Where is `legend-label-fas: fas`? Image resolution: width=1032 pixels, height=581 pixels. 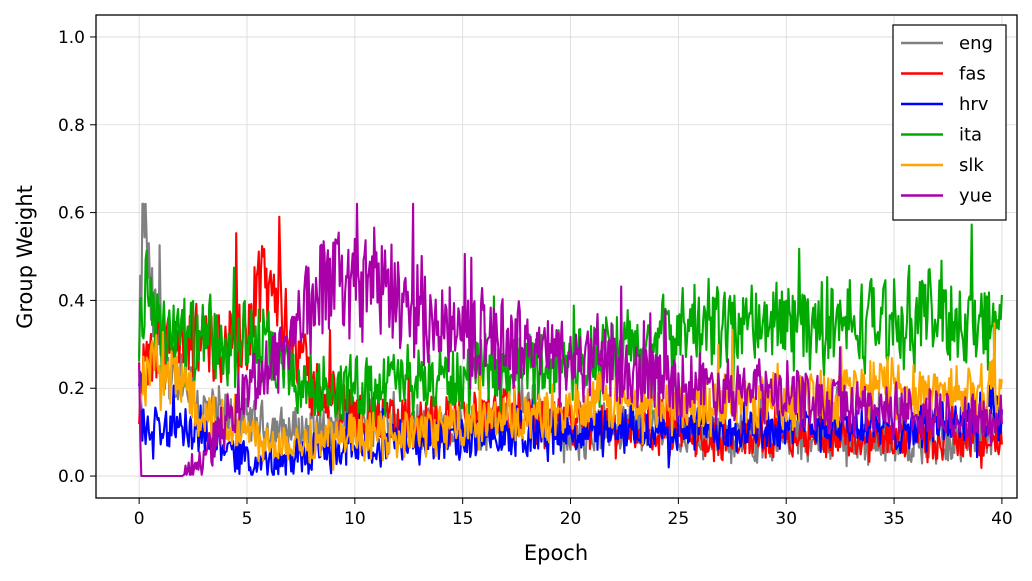 legend-label-fas: fas is located at coordinates (972, 74).